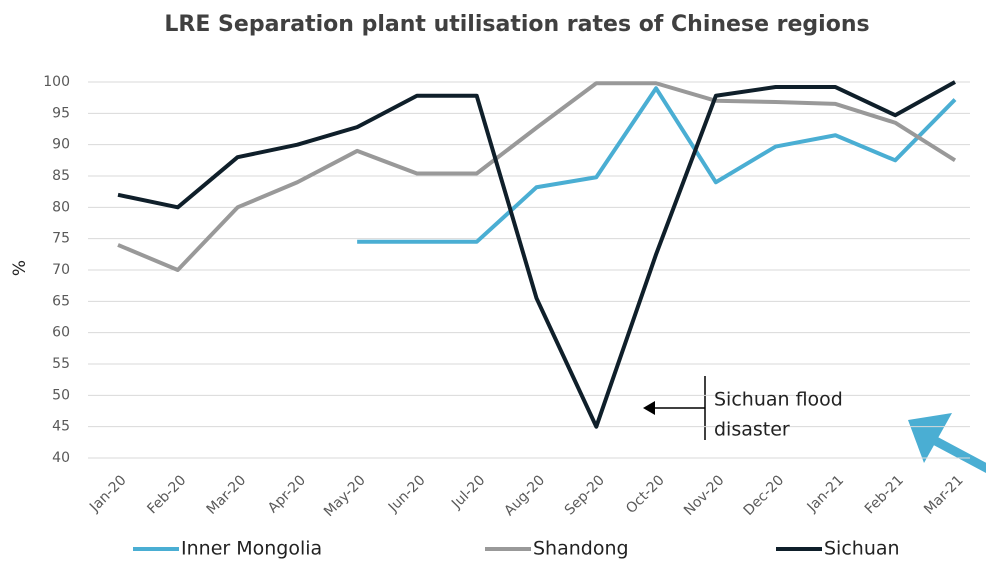 The image size is (986, 567). Describe the element at coordinates (778, 400) in the screenshot. I see `annotation-text: Sichuan flood` at that location.